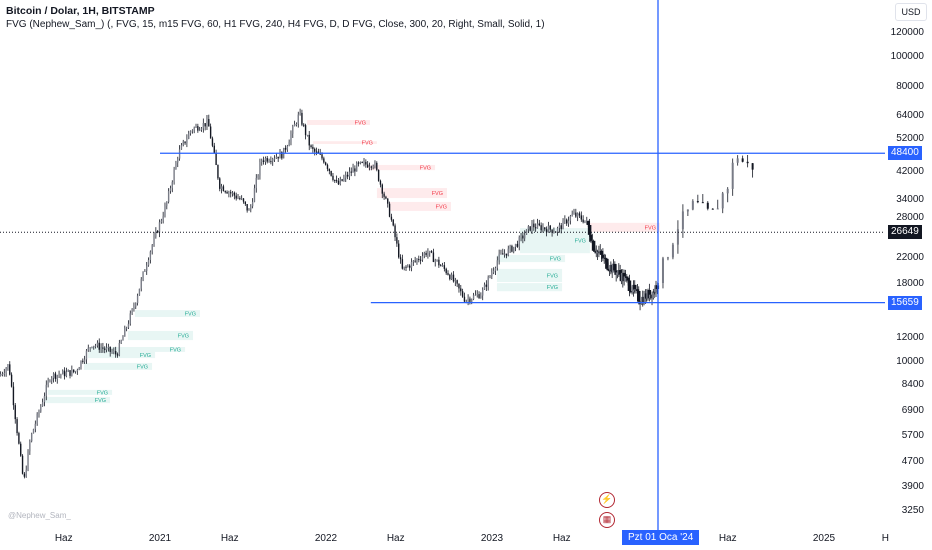 The image size is (932, 550). Describe the element at coordinates (905, 302) in the screenshot. I see `price-level-badge: 15659` at that location.